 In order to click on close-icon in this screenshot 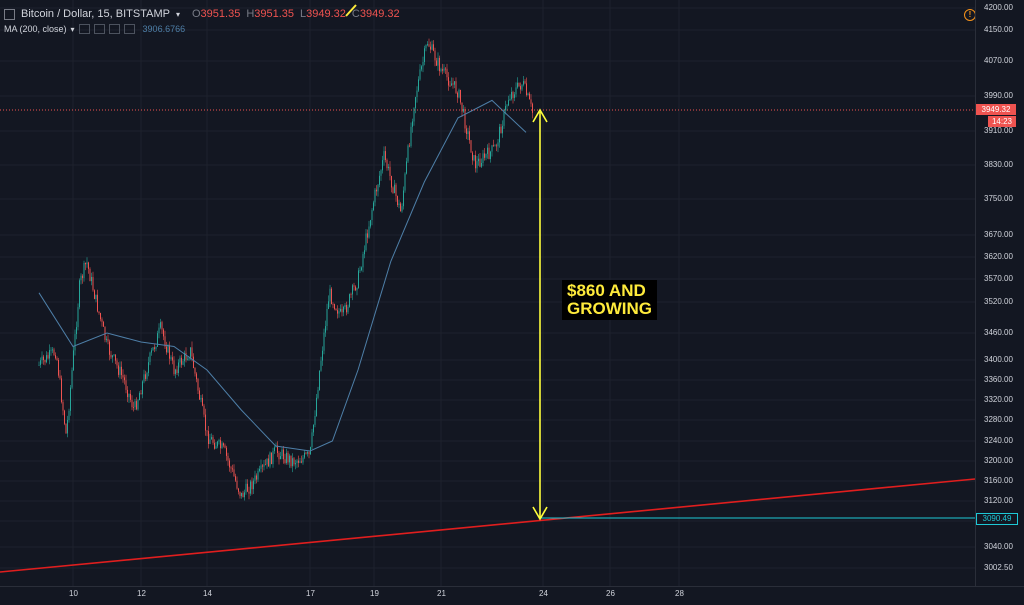, I will do `click(114, 29)`.